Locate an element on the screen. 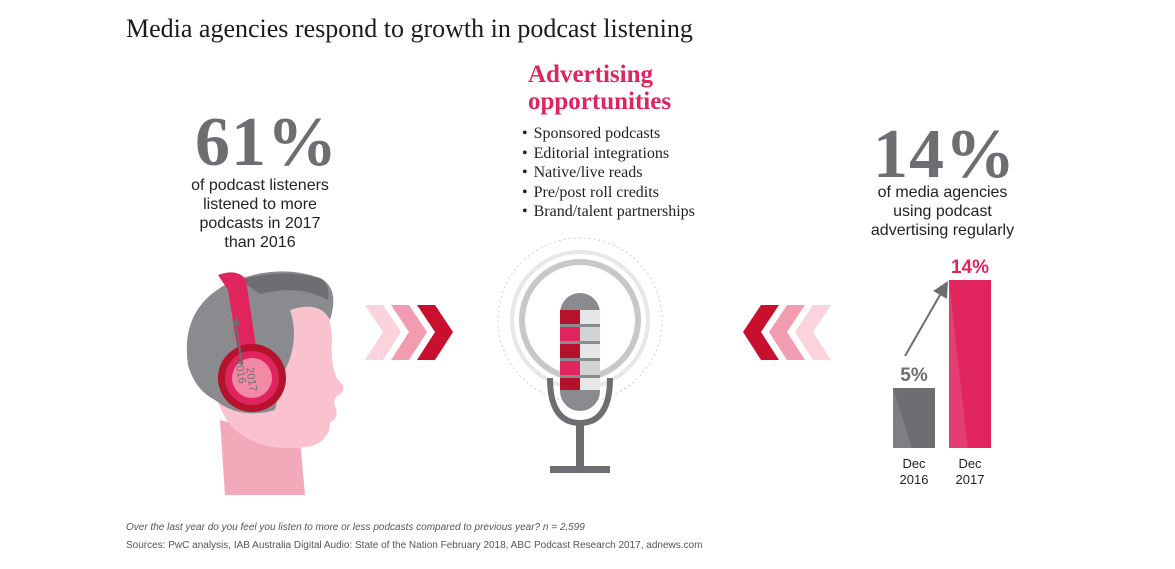  listener-headphones-illustration: 2017 2016 is located at coordinates (265, 383).